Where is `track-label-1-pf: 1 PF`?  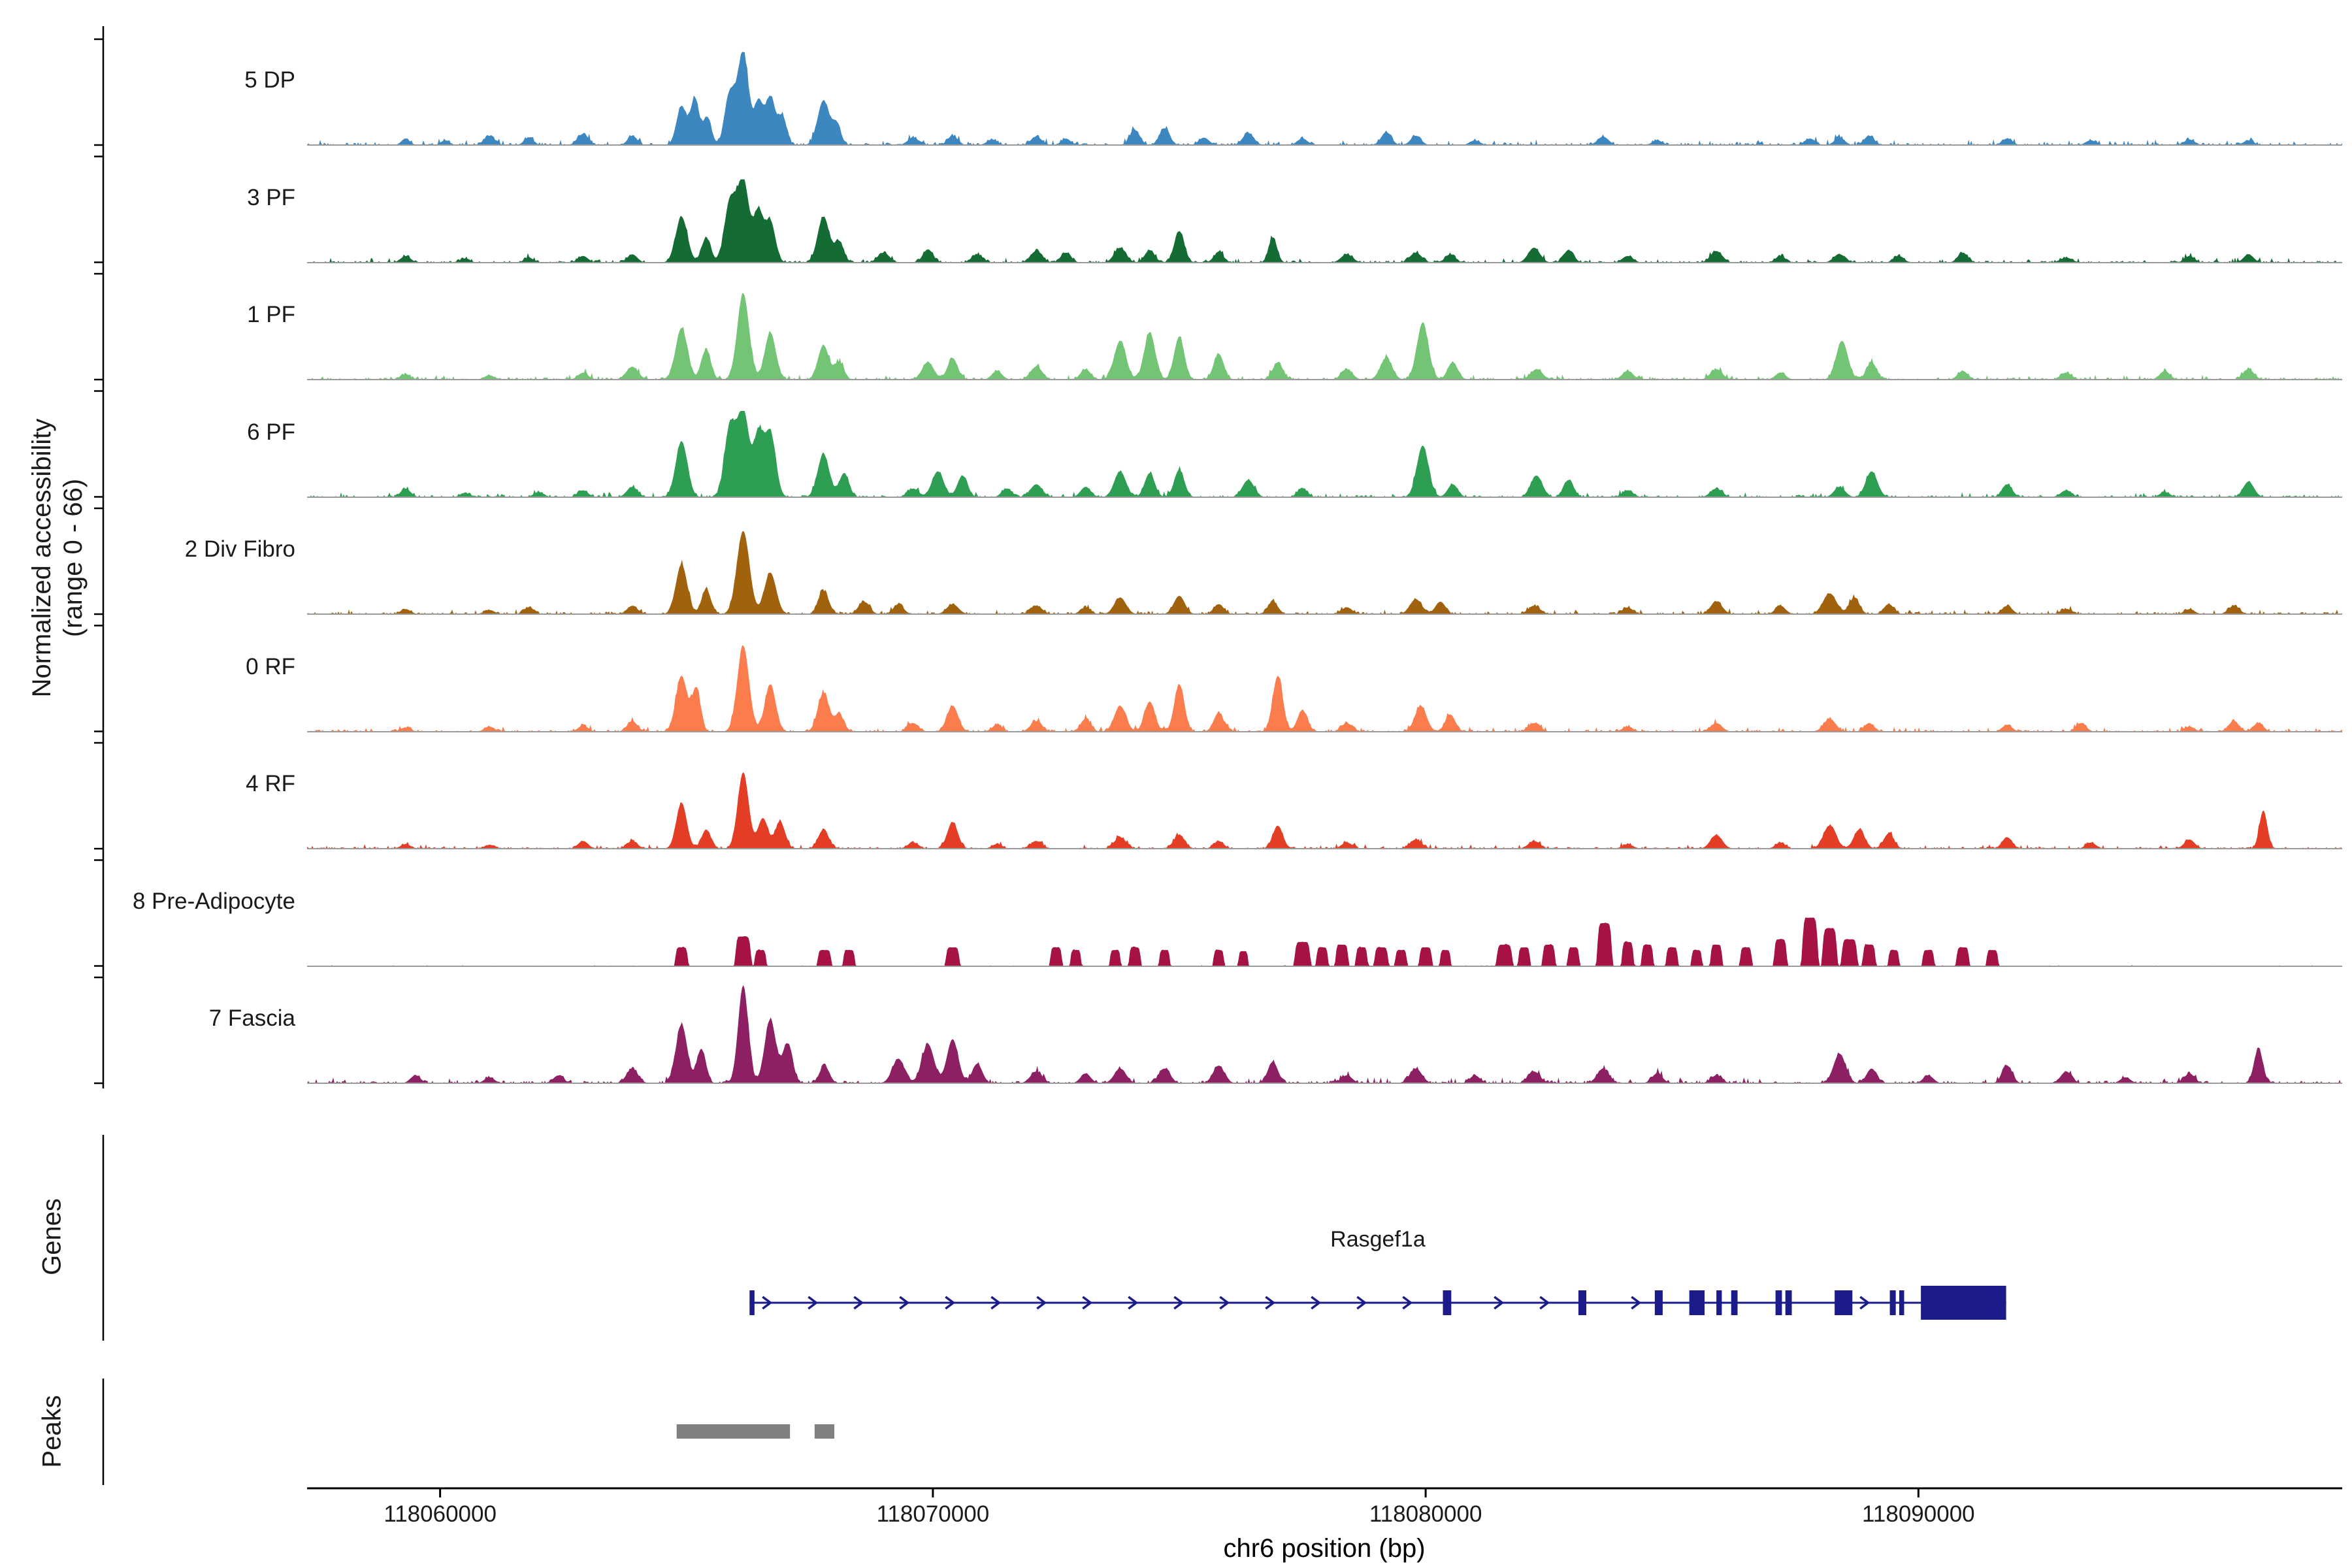 track-label-1-pf: 1 PF is located at coordinates (271, 314).